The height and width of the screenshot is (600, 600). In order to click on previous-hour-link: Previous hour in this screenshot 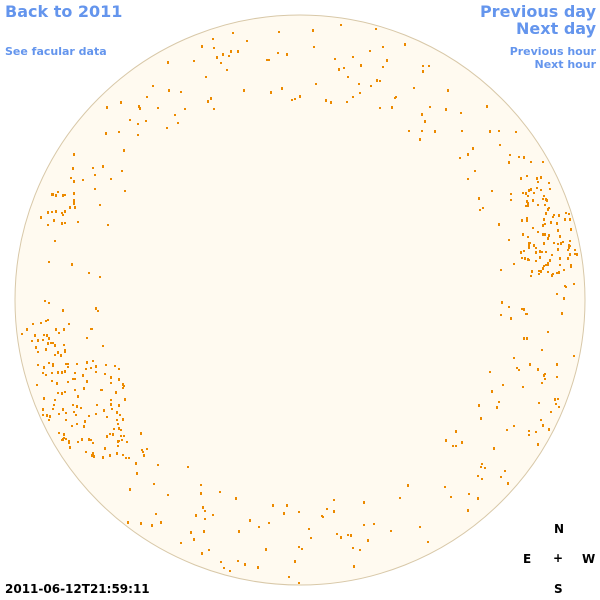, I will do `click(552, 51)`.